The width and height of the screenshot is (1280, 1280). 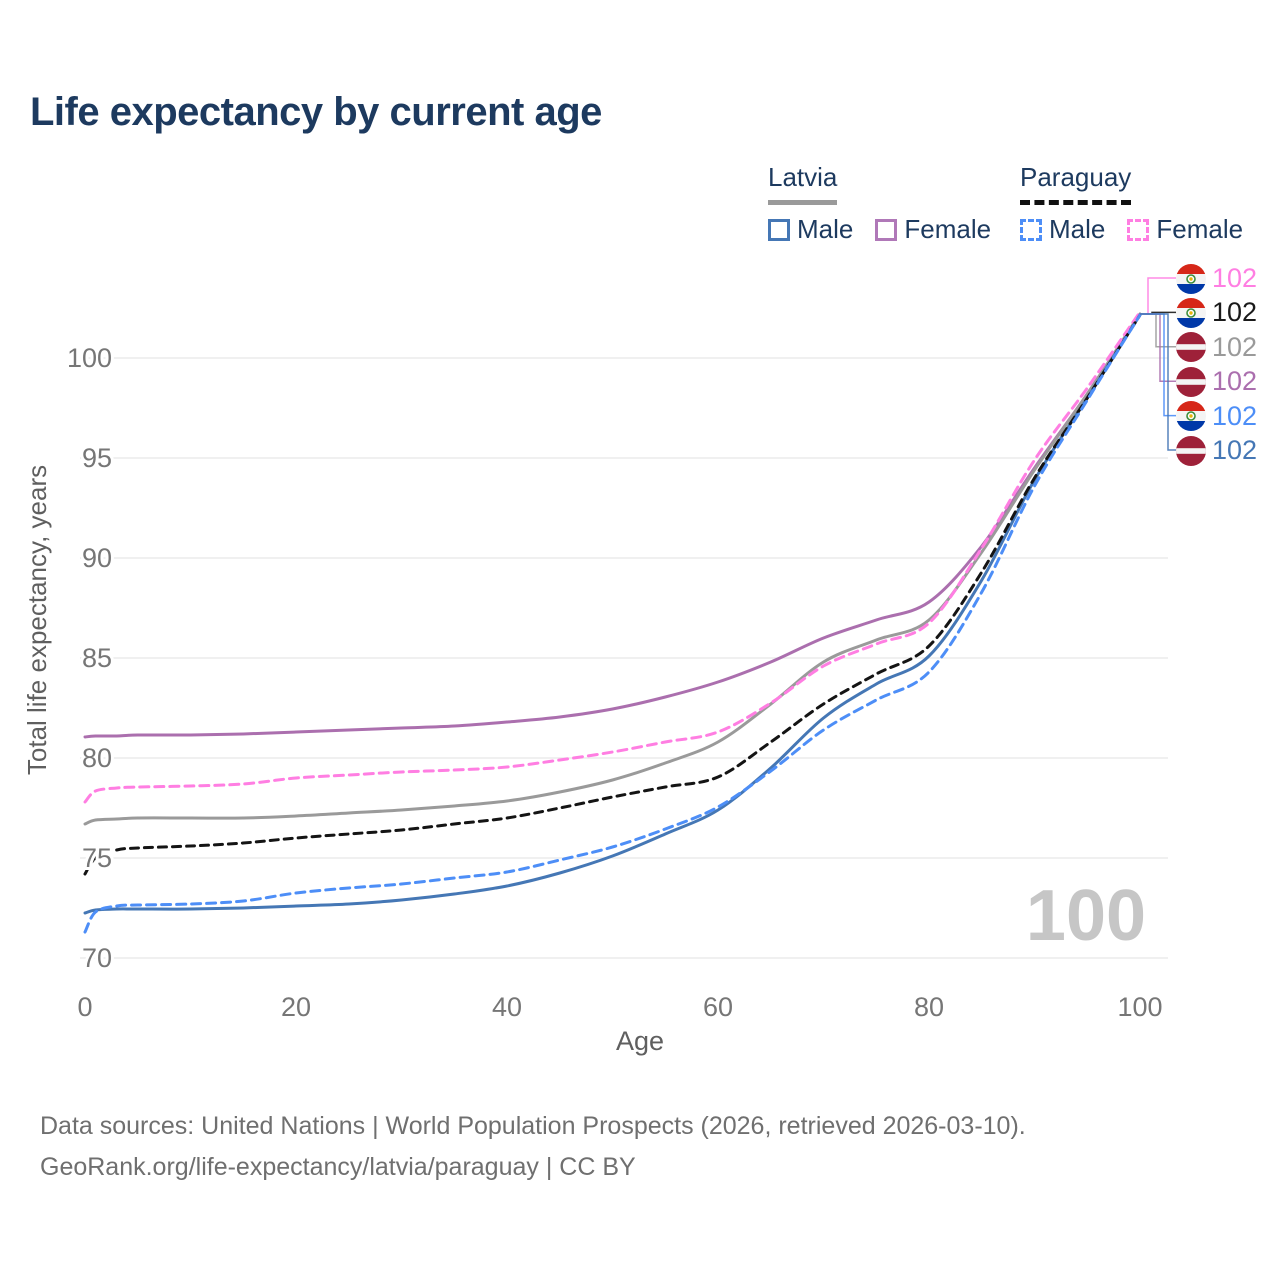 I want to click on x-tick-0: 0, so click(x=84, y=1007).